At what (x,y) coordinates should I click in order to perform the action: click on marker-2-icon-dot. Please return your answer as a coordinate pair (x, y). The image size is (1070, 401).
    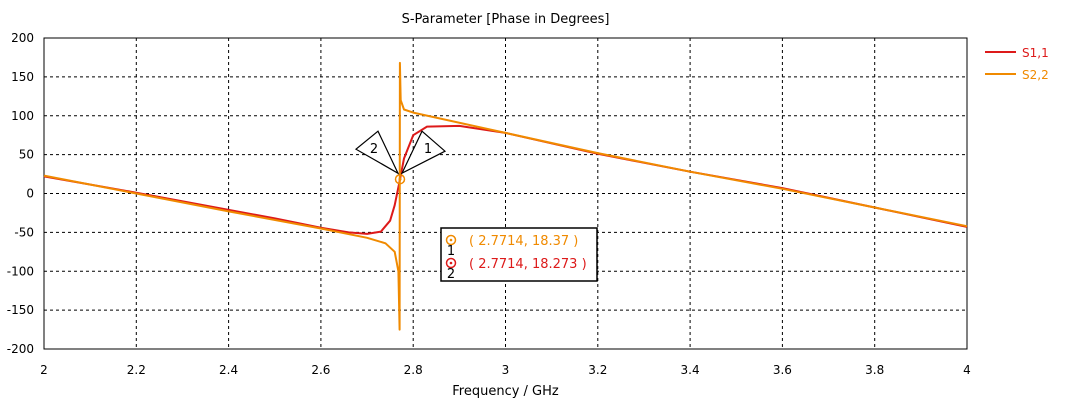
    Looking at the image, I should click on (451, 263).